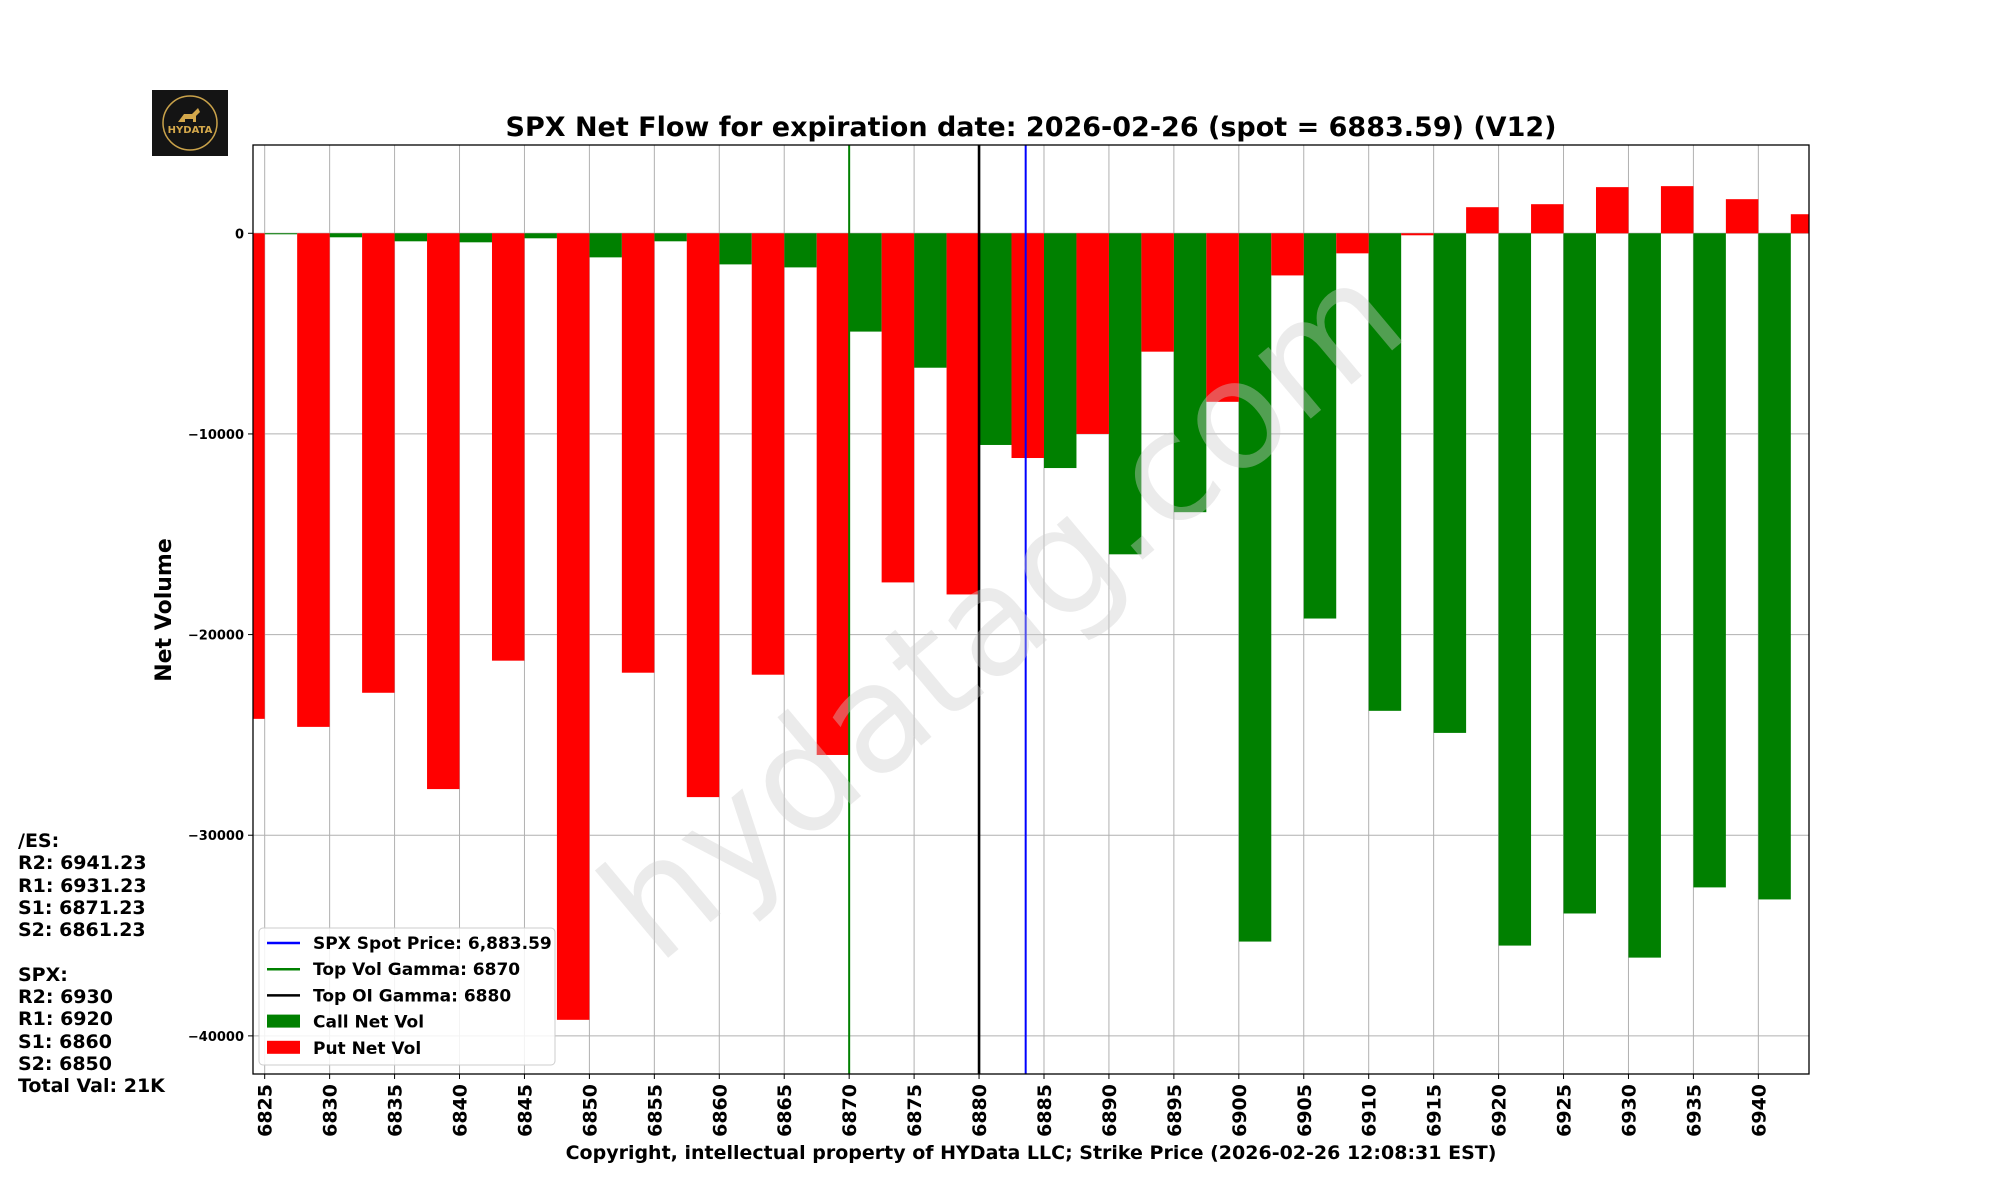 This screenshot has width=2000, height=1200. What do you see at coordinates (1370, 1110) in the screenshot?
I see `x-tick-label: 6910` at bounding box center [1370, 1110].